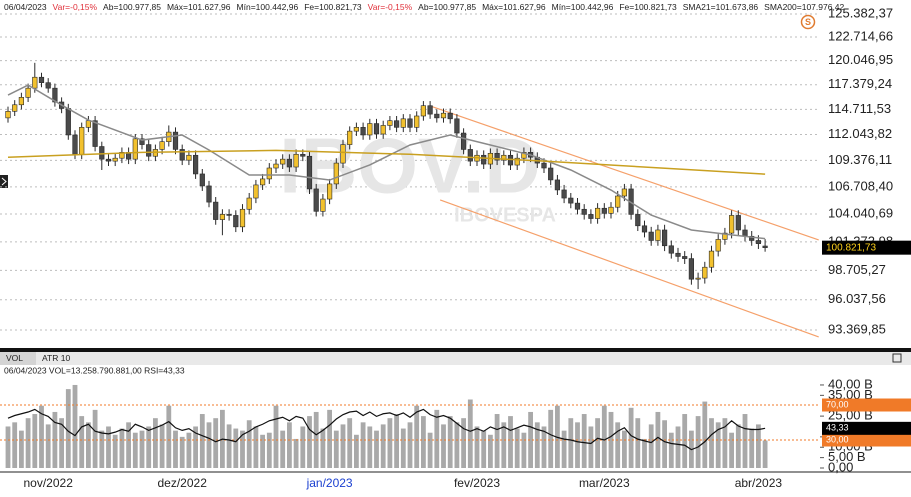  I want to click on header-item: Var=-0,15%, so click(390, 7).